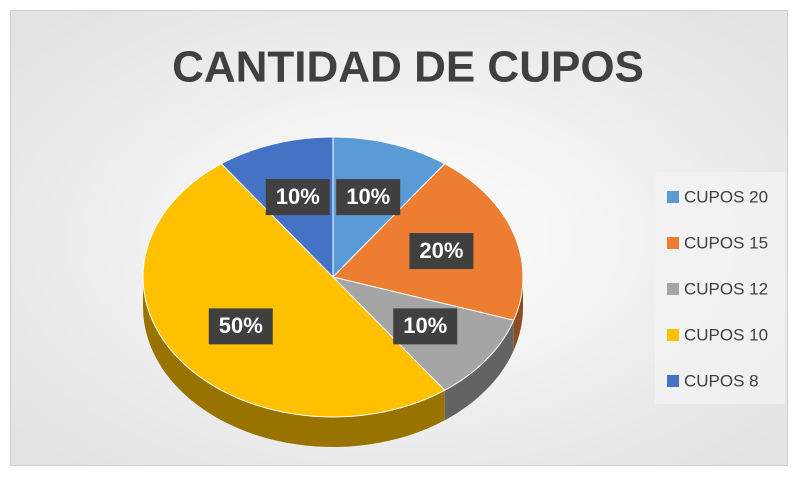 This screenshot has height=478, width=799. Describe the element at coordinates (726, 288) in the screenshot. I see `legend-label: CUPOS 12` at that location.